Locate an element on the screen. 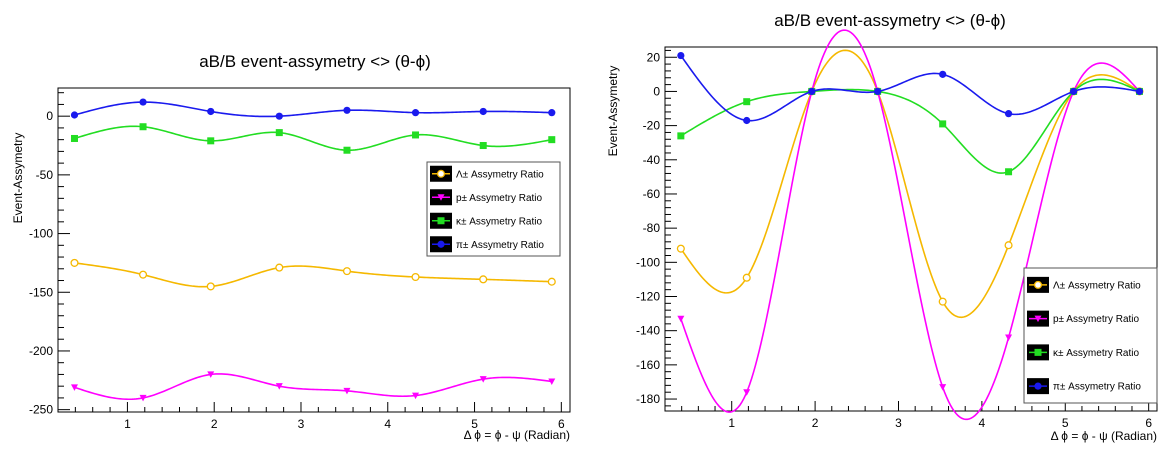  legend-label: Λ± Assymetry Ratio is located at coordinates (1097, 285).